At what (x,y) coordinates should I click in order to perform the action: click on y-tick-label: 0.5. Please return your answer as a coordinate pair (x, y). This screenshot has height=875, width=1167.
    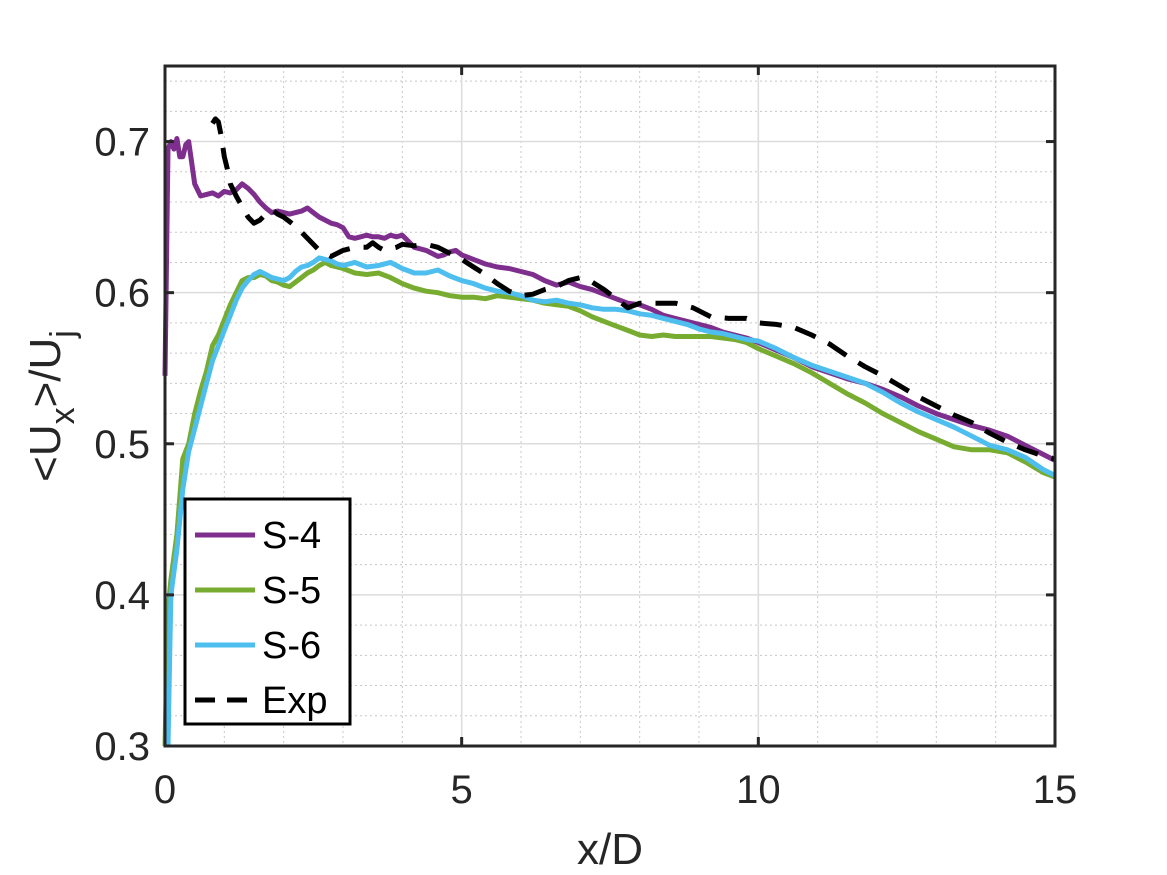
    Looking at the image, I should click on (122, 445).